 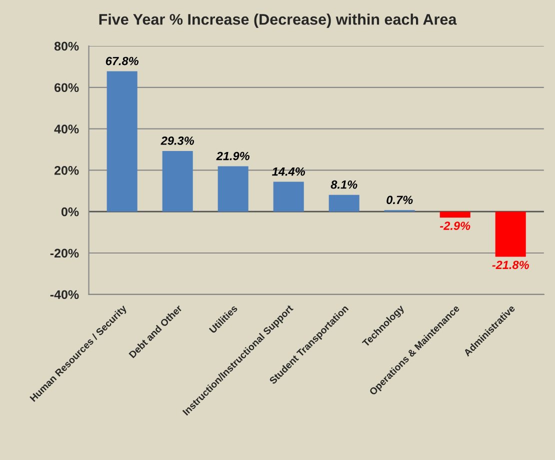 What do you see at coordinates (510, 265) in the screenshot?
I see `data-label: -21.8%` at bounding box center [510, 265].